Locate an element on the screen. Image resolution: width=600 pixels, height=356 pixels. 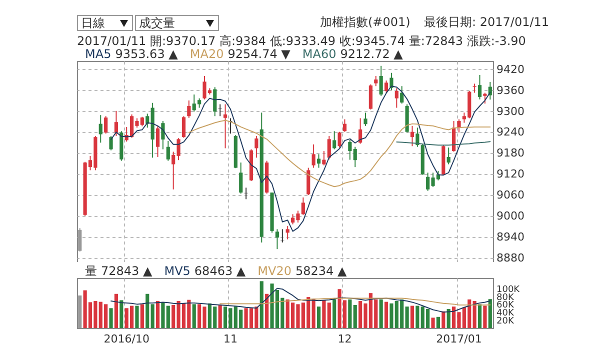
text: MA60 is located at coordinates (319, 54).